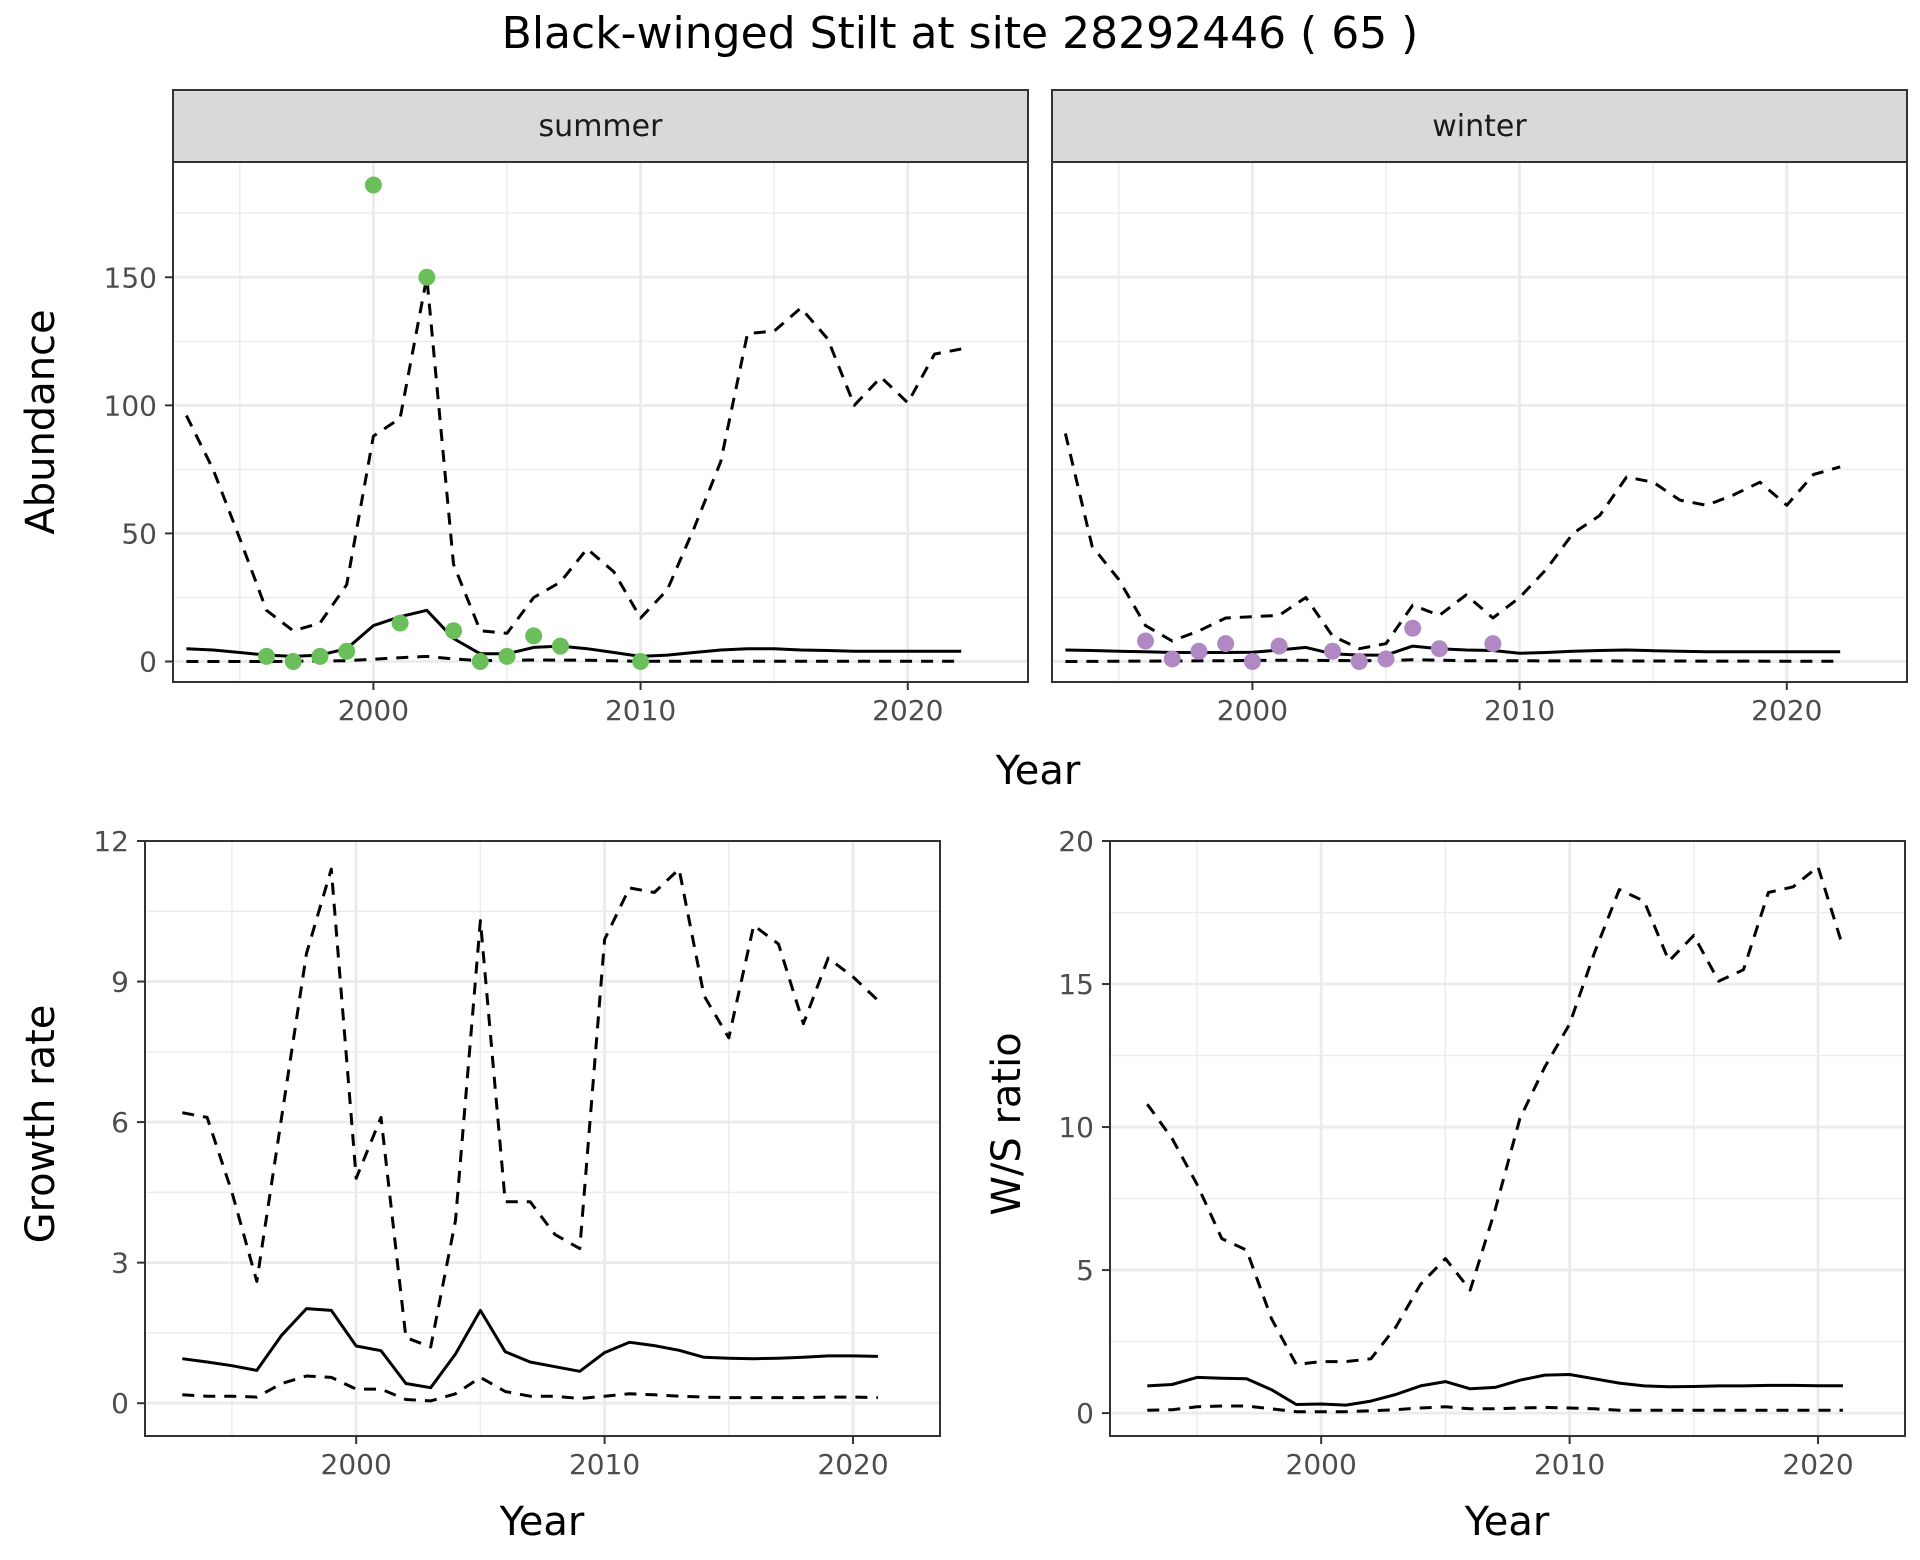 The image size is (1920, 1560). Describe the element at coordinates (1507, 1522) in the screenshot. I see `ws-ratio-x-axis-title: Year` at that location.